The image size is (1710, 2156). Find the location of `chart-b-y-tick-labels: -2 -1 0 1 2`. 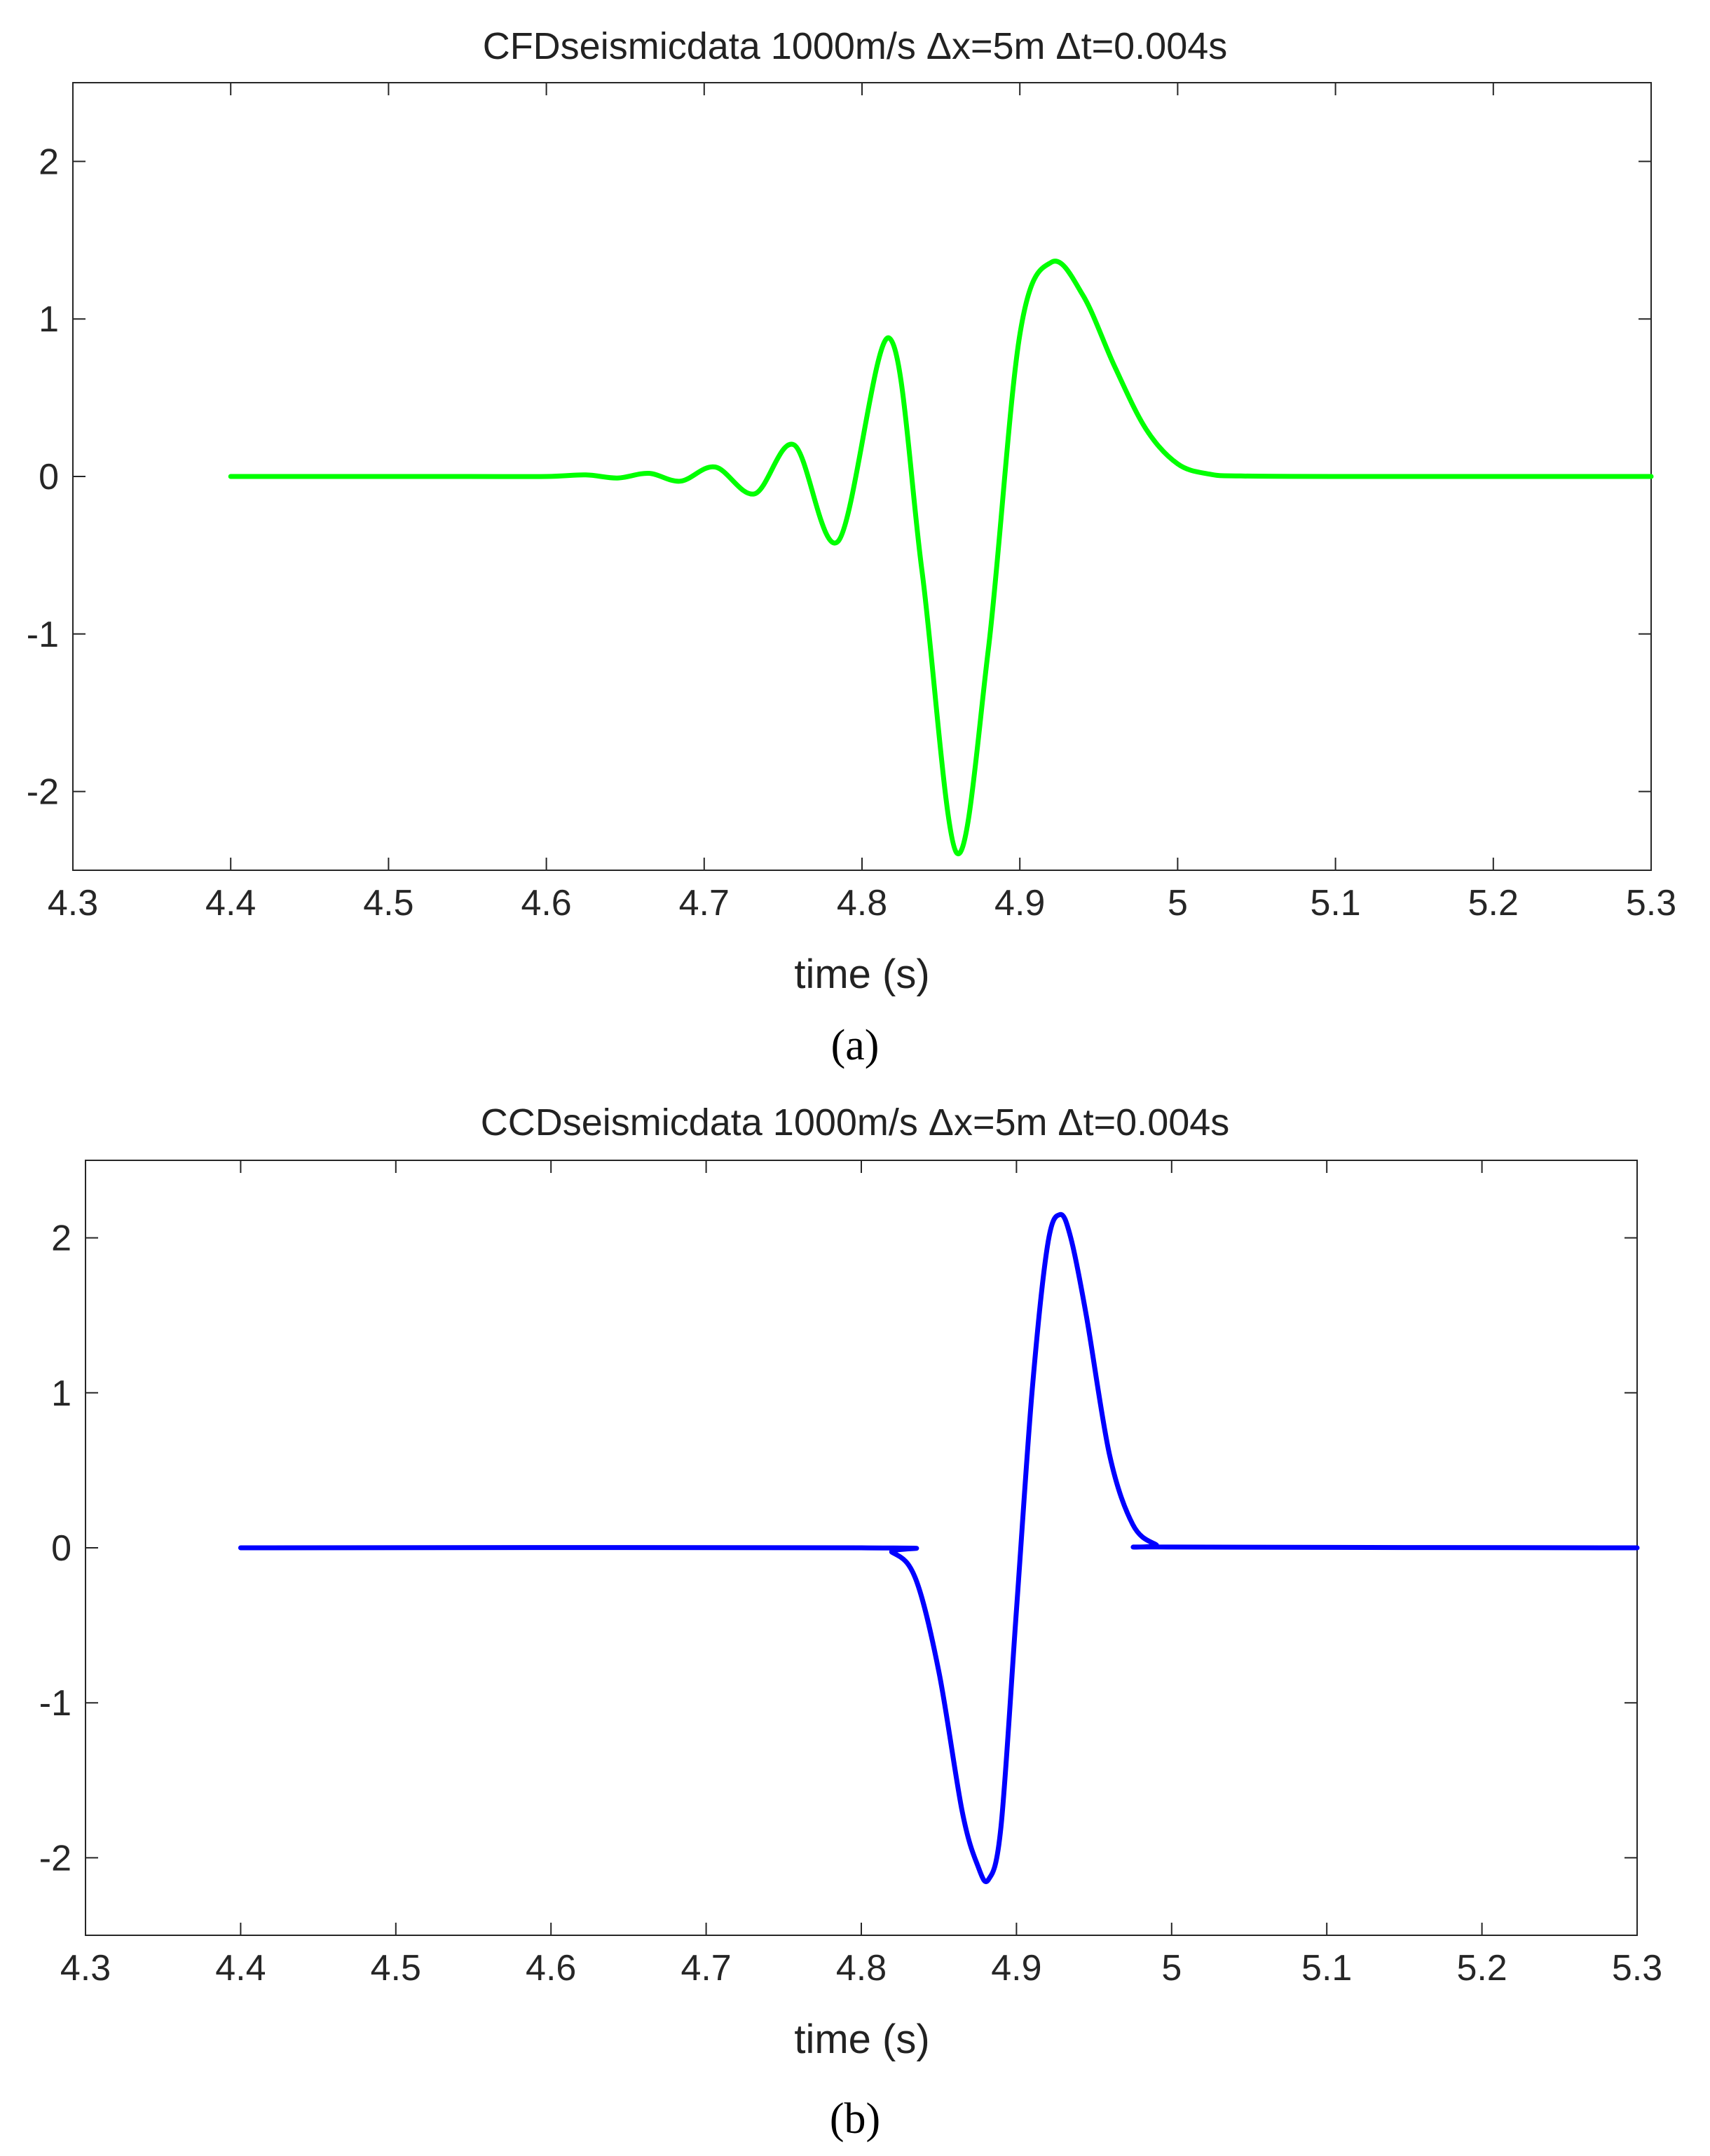

chart-b-y-tick-labels: -2 -1 0 1 2 is located at coordinates (55, 1548).